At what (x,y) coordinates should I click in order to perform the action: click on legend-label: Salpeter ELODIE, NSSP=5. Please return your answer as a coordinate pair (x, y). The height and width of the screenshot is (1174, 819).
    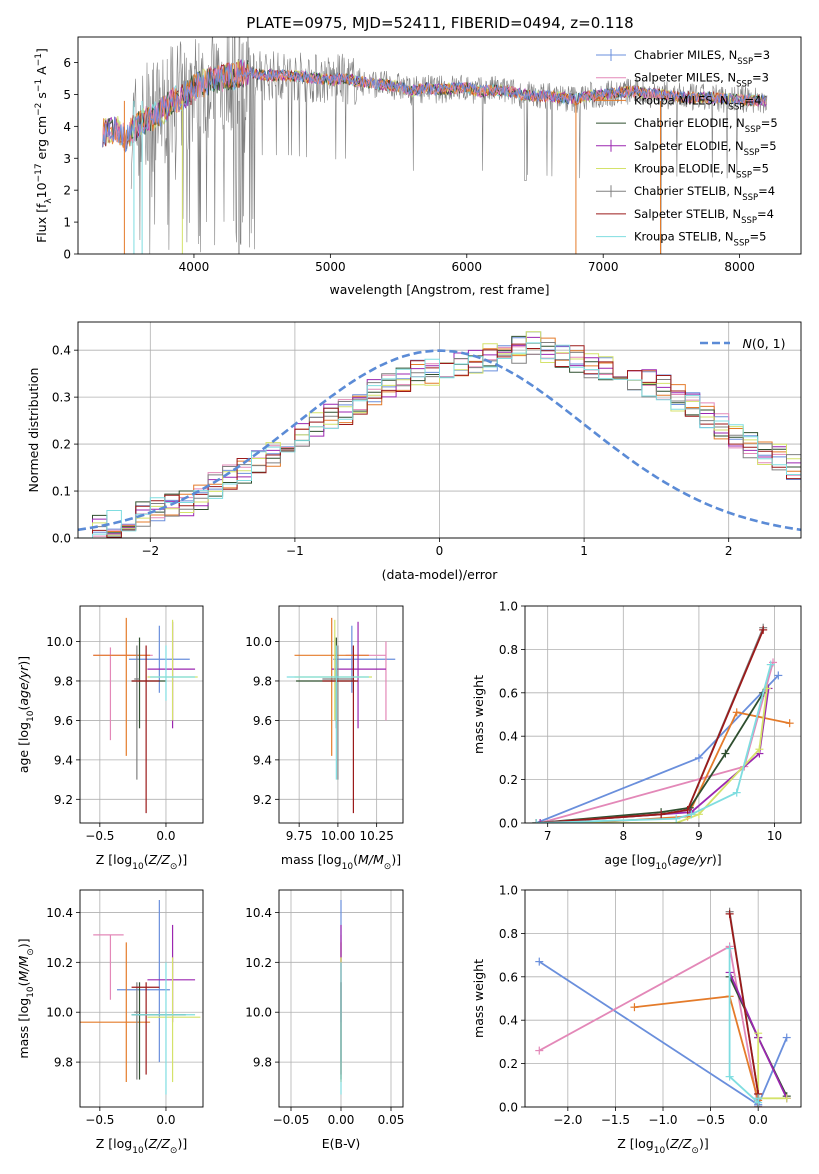
    Looking at the image, I should click on (705, 148).